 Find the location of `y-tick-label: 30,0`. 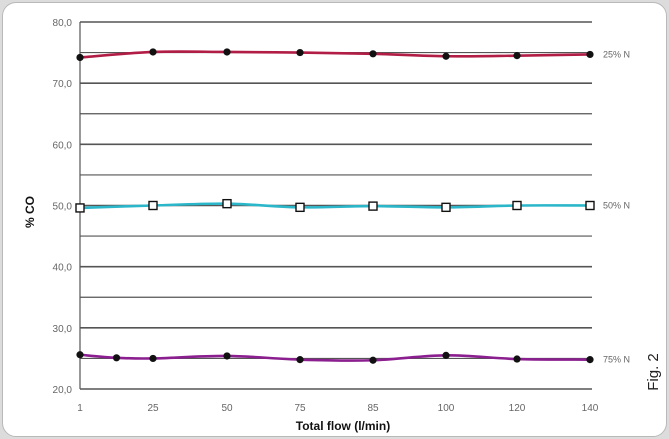

y-tick-label: 30,0 is located at coordinates (63, 329).